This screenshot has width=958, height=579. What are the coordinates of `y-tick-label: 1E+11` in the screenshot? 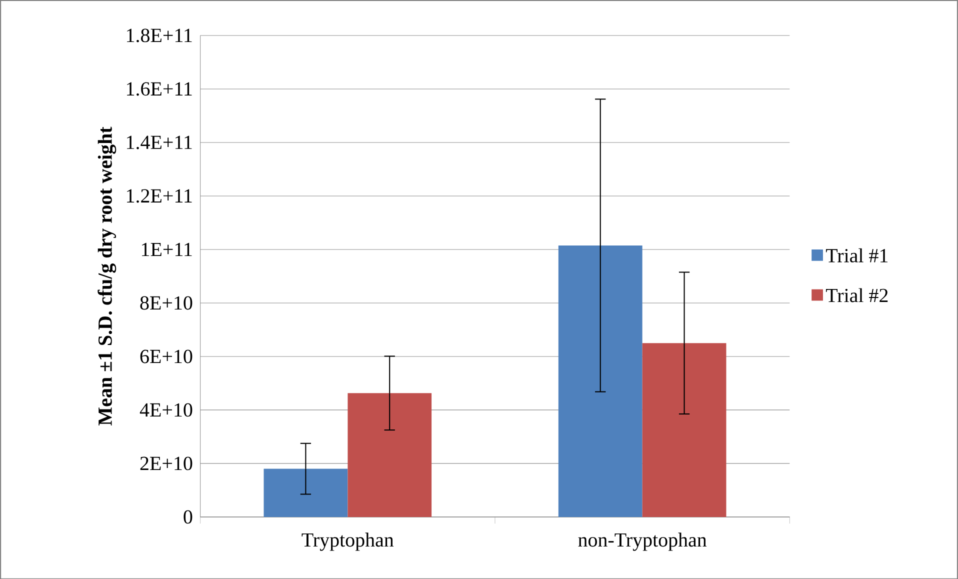 It's located at (167, 249).